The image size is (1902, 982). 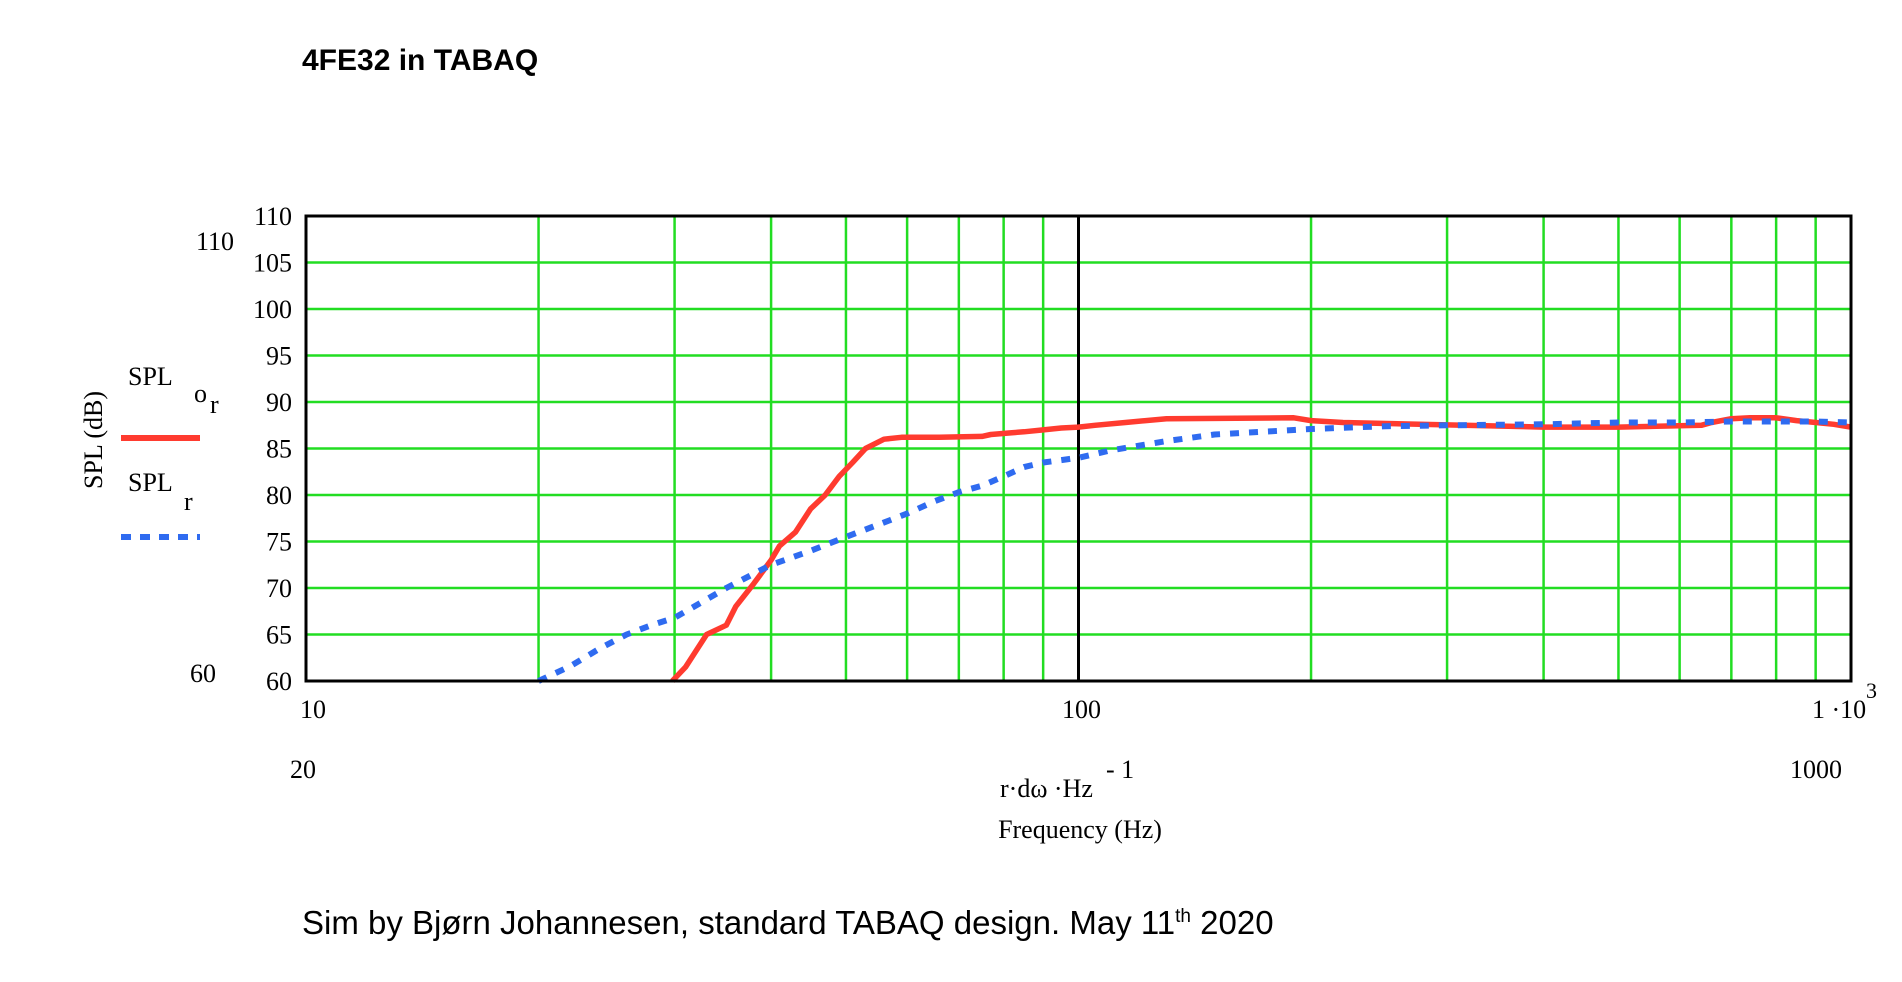 What do you see at coordinates (272, 263) in the screenshot?
I see `y-tick-label: 105` at bounding box center [272, 263].